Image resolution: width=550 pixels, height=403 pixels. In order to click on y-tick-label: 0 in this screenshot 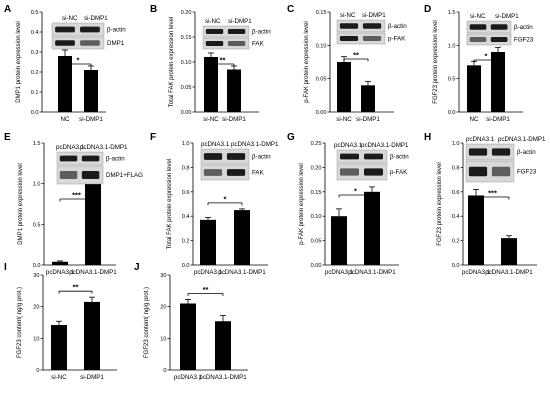, I will do `click(37, 371)`.